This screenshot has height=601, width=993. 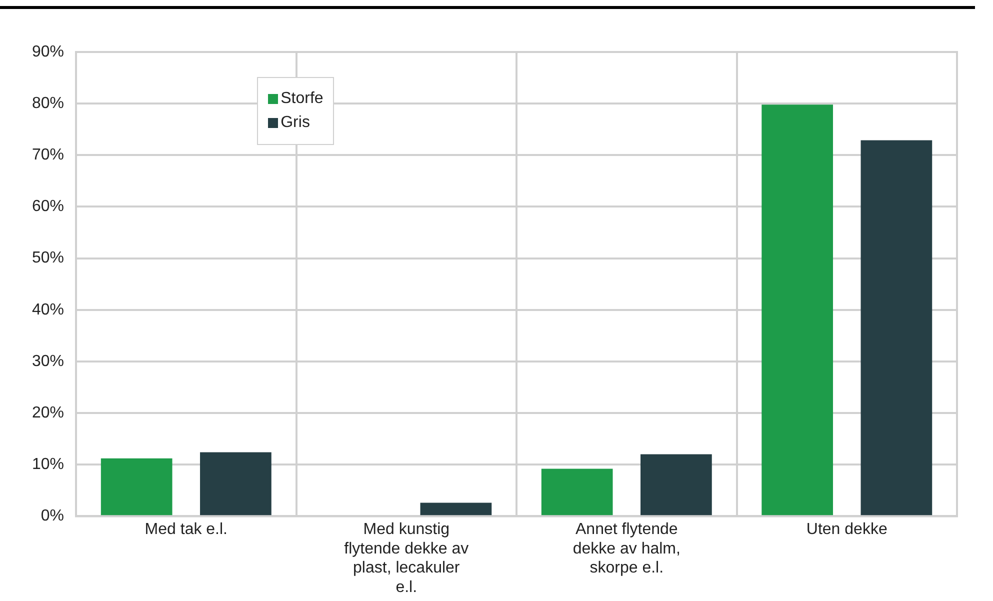 I want to click on y-tick-label: 80%, so click(x=48, y=103).